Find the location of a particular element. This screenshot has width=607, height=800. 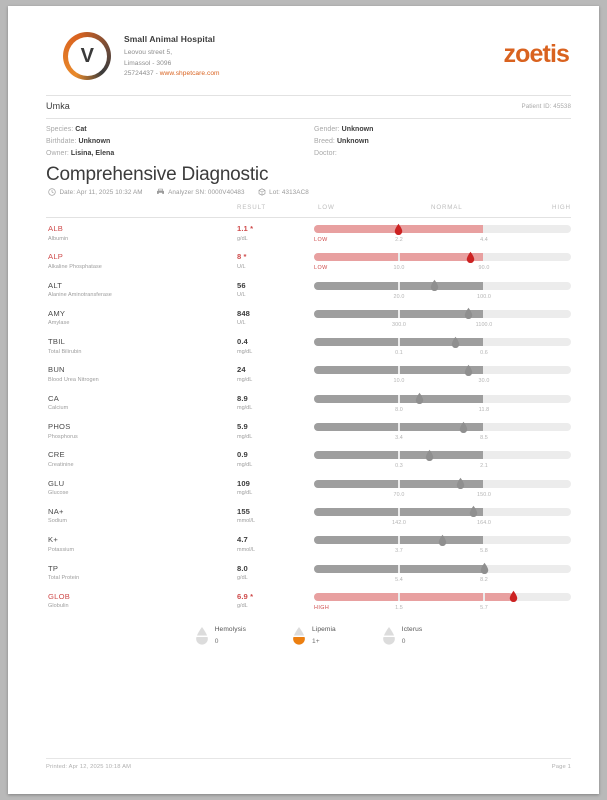

table-row: BUN Blood Urea Nitrogen 24 mg/dL 10.0 30.0 is located at coordinates (308, 378).